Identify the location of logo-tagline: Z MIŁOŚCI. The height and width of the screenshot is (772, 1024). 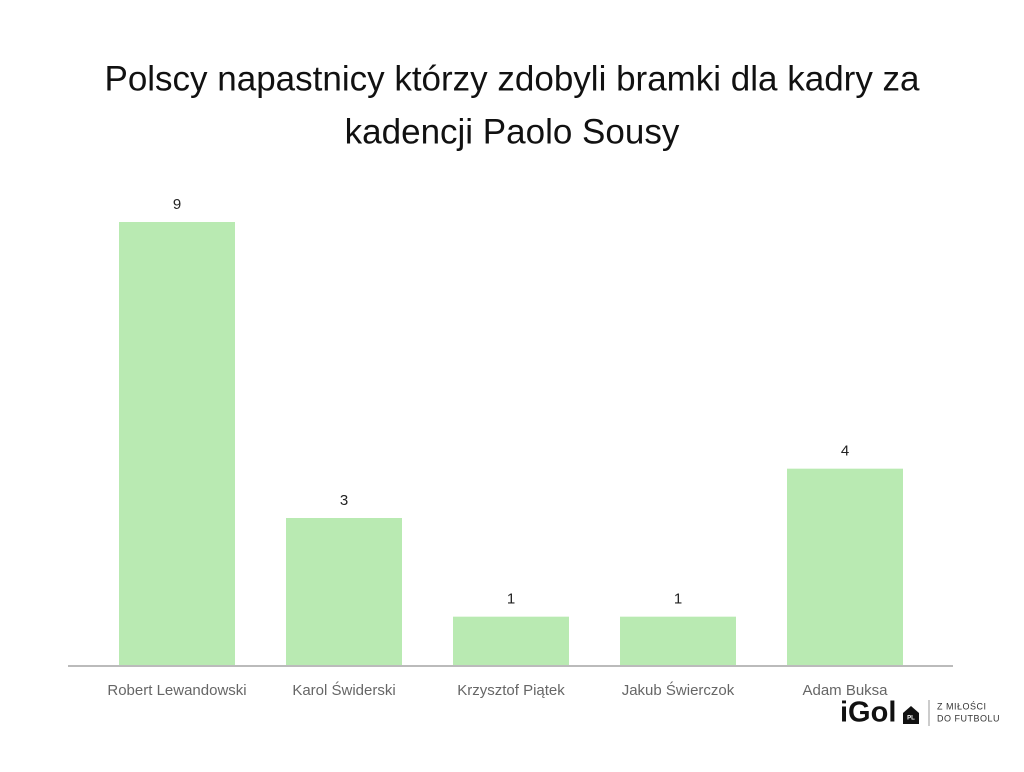
(962, 705).